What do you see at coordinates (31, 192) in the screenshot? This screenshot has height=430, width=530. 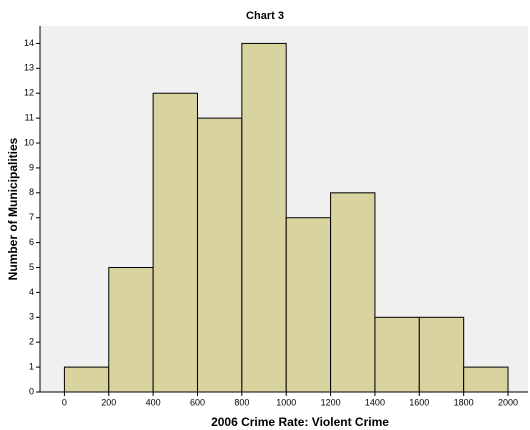 I see `y-tick-label: 8` at bounding box center [31, 192].